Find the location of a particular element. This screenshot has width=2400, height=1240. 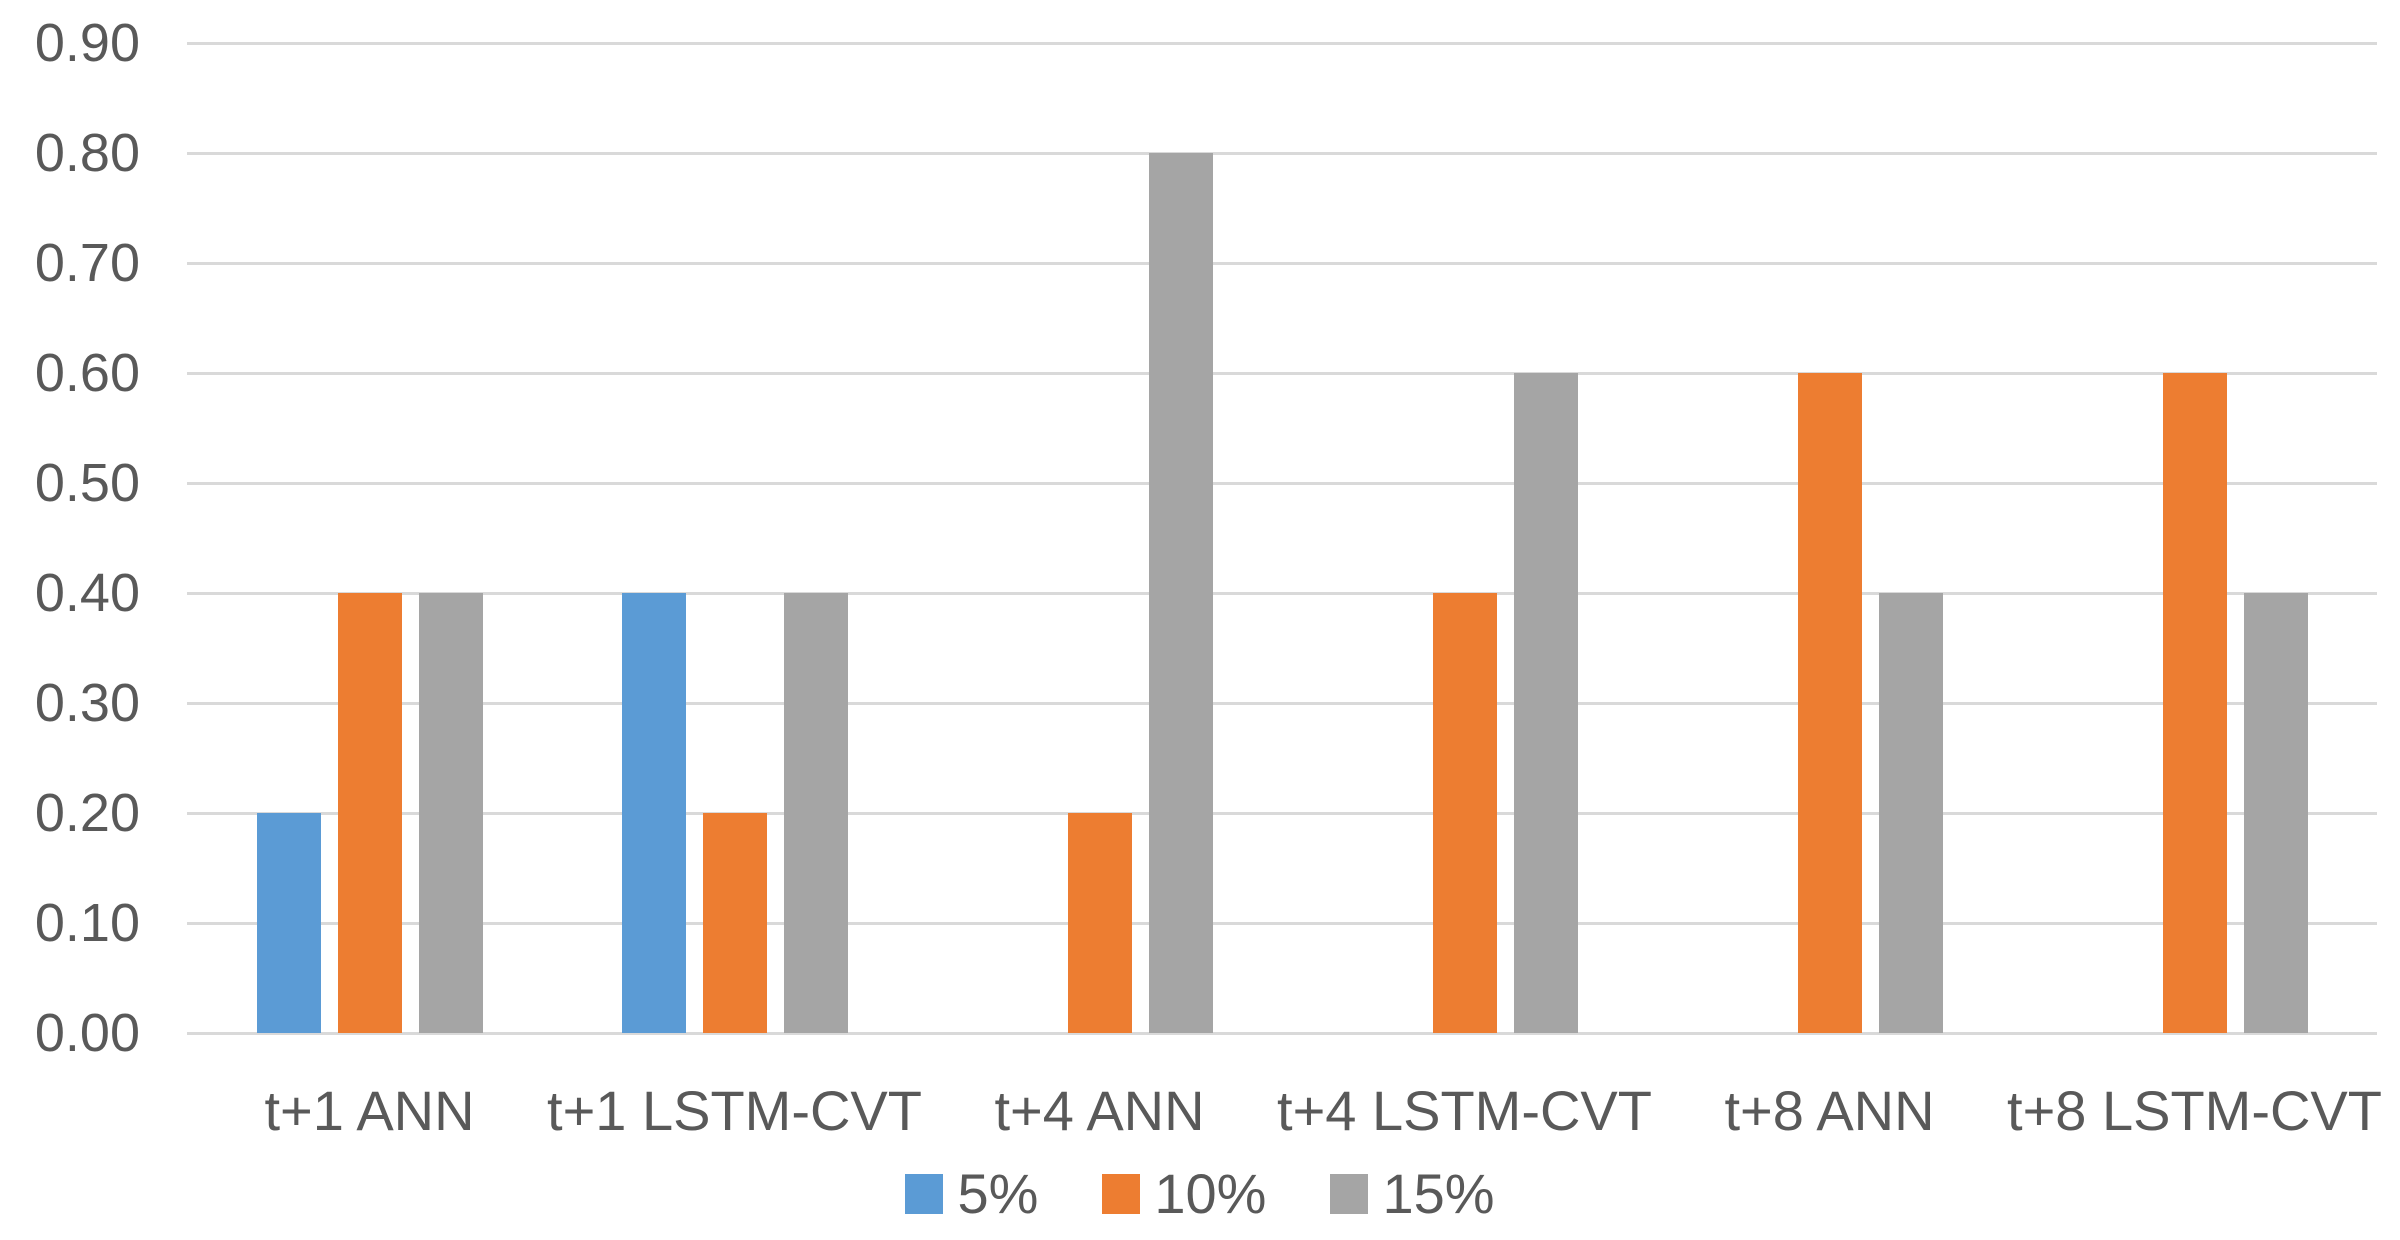

bar-t+1-LSTM-CVT-10% is located at coordinates (734, 923).